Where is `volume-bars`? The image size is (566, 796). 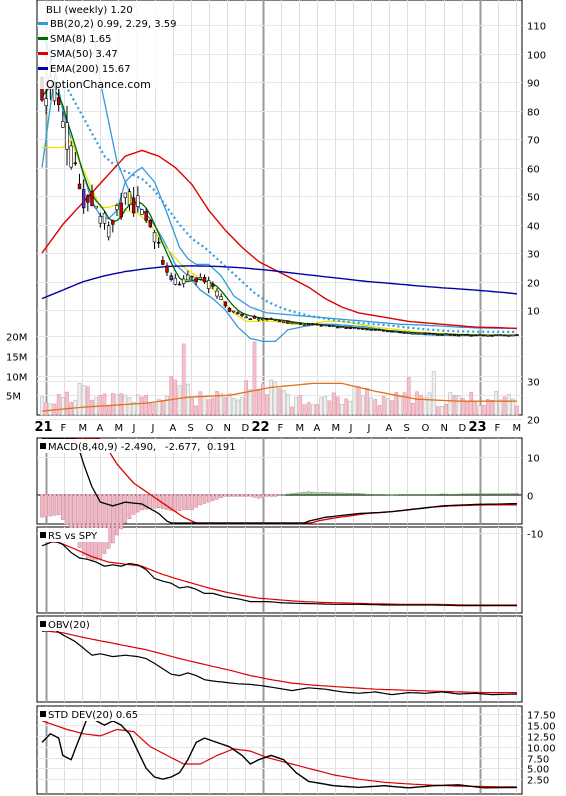 volume-bars is located at coordinates (279, 378).